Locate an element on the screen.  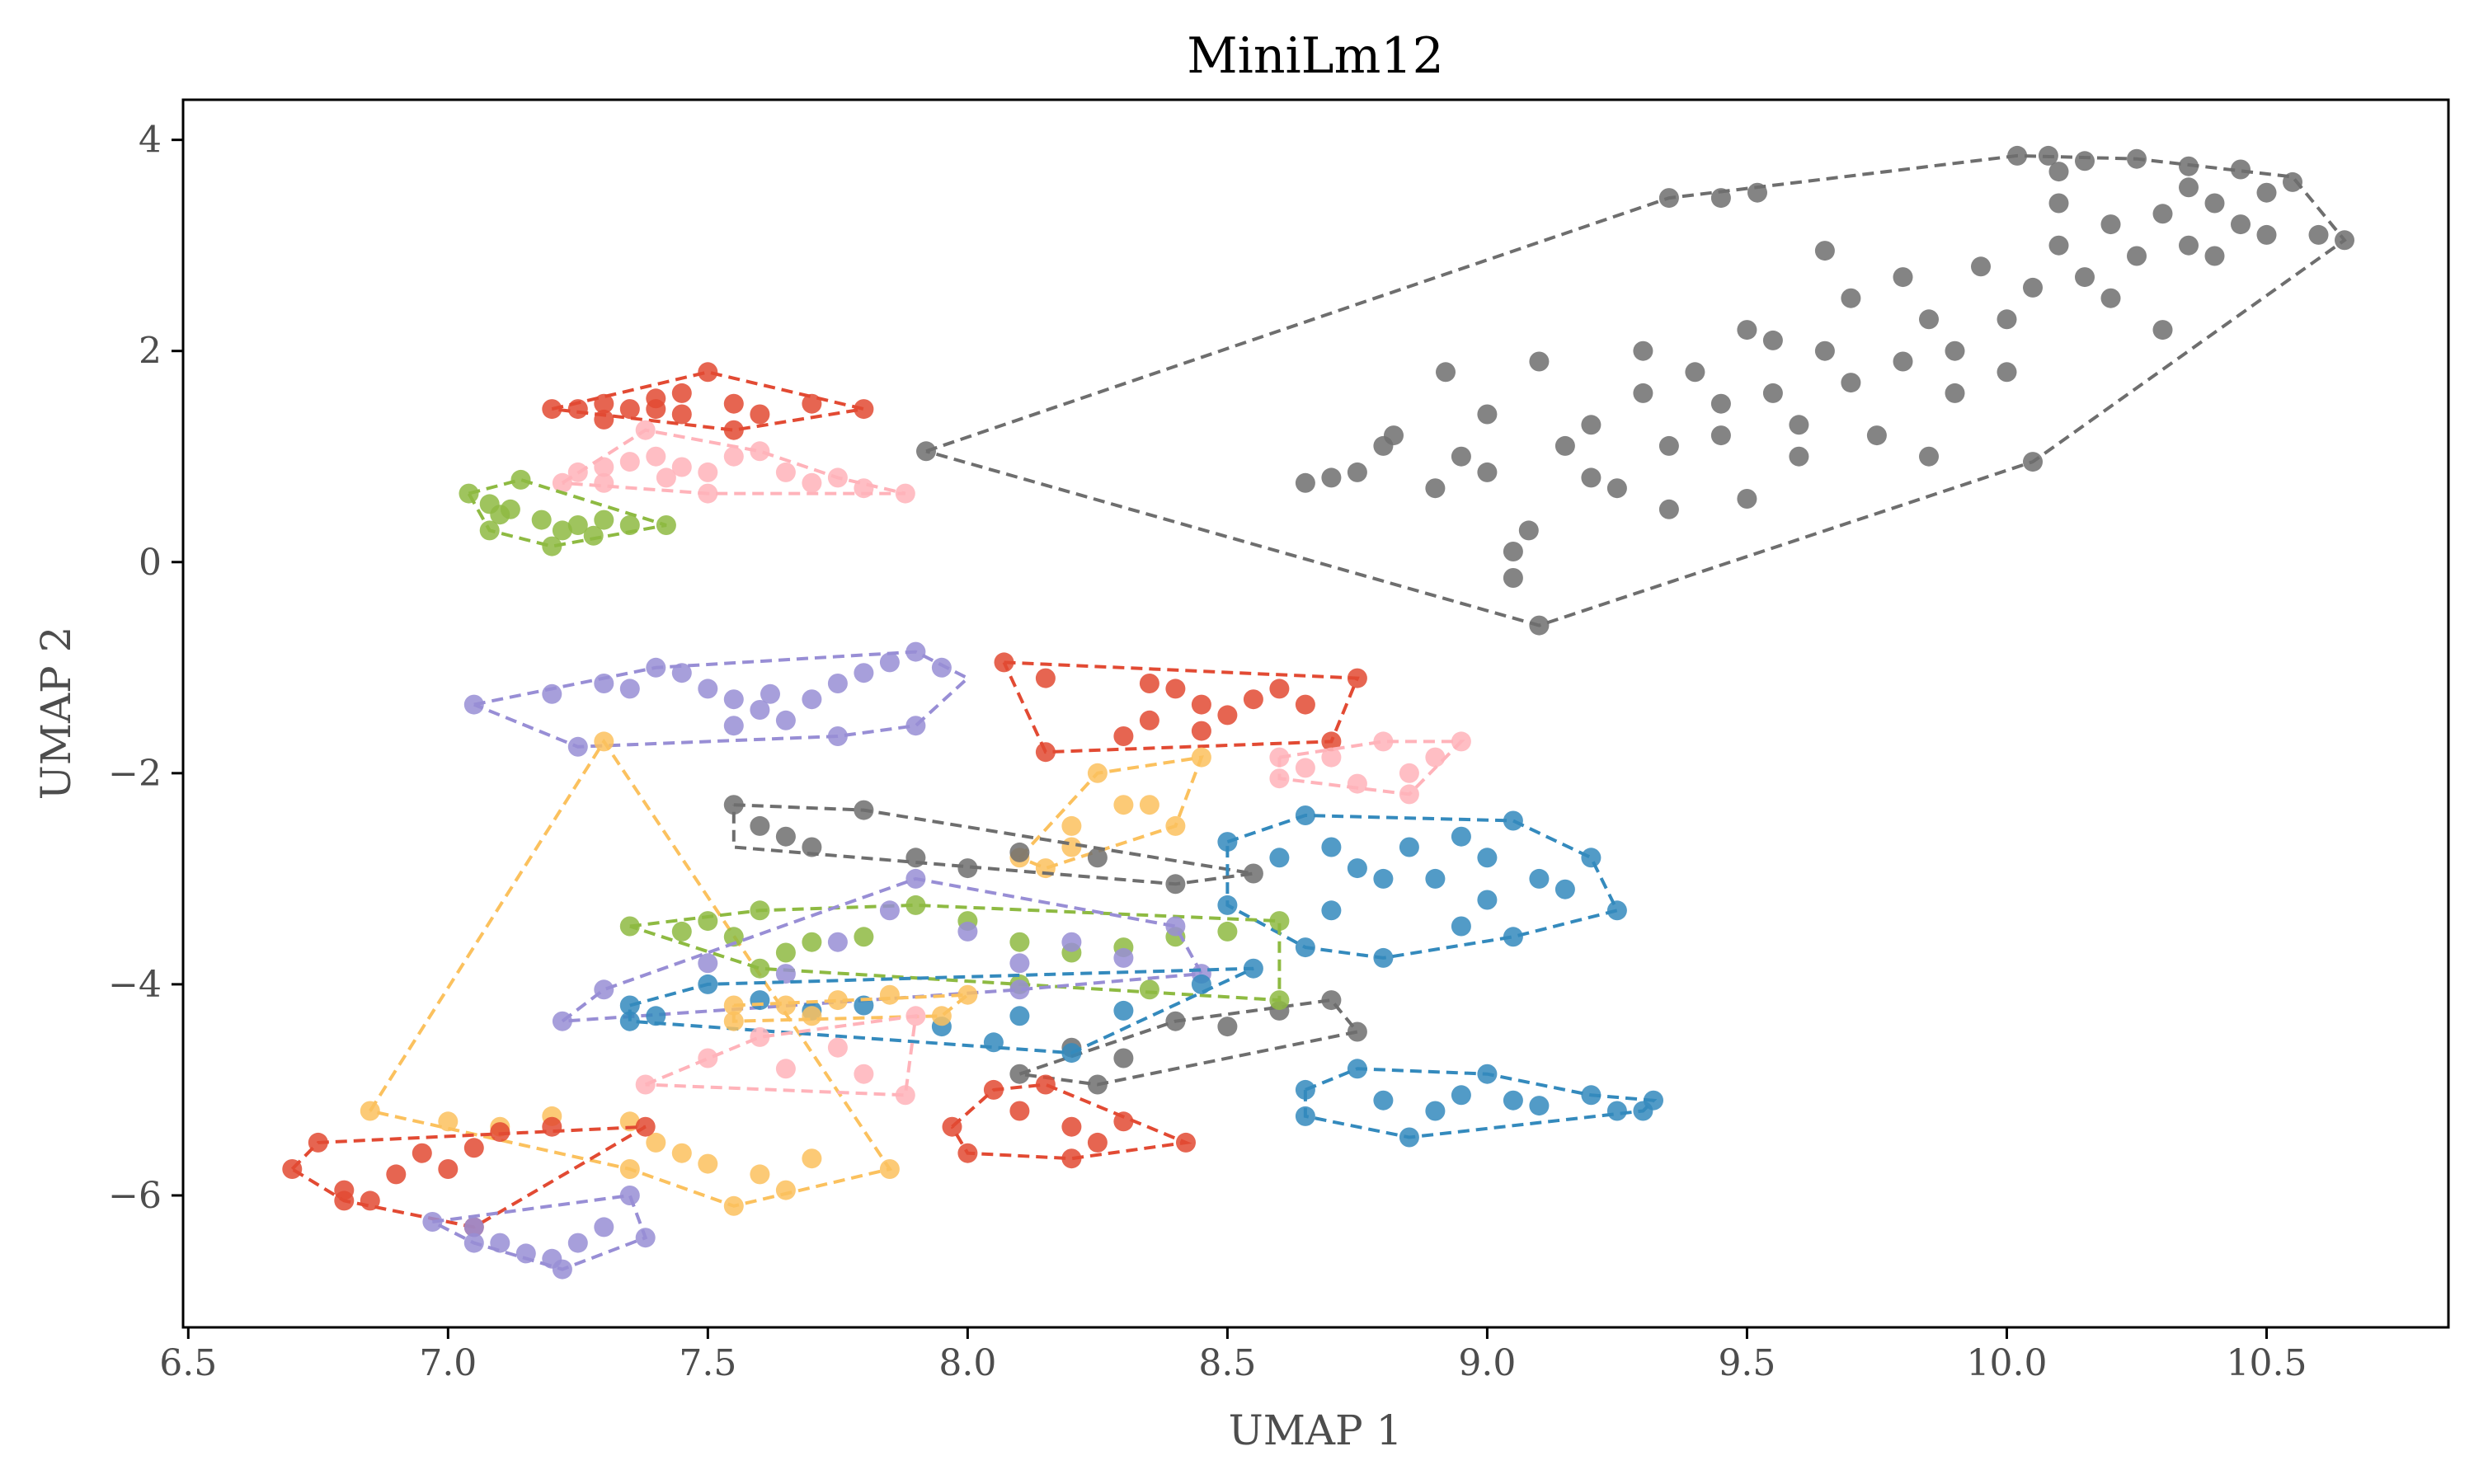
x-tick-label: 10.0 is located at coordinates (2006, 1363).